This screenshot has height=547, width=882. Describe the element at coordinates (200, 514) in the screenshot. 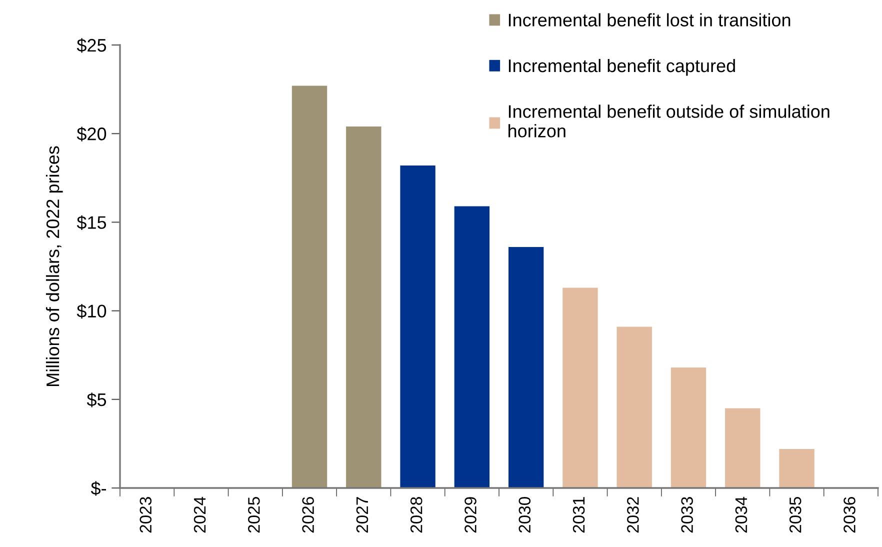

I see `x-tick-label: 2024` at that location.